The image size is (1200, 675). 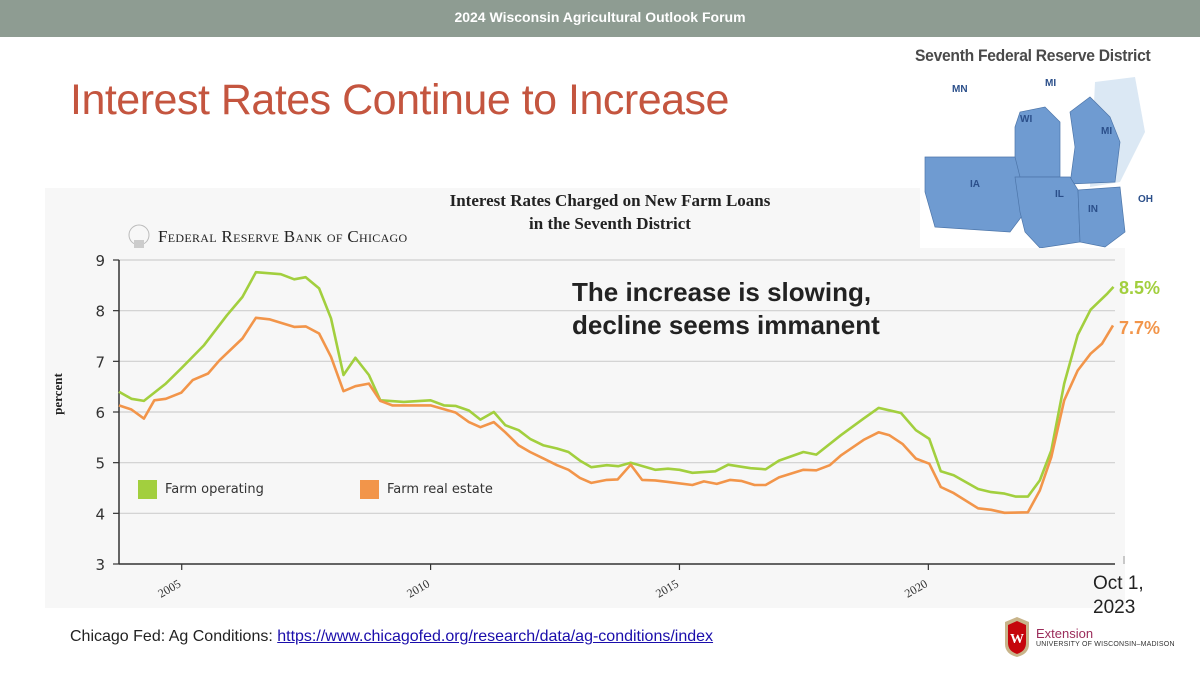 I want to click on y-tick-label: 8, so click(x=100, y=312).